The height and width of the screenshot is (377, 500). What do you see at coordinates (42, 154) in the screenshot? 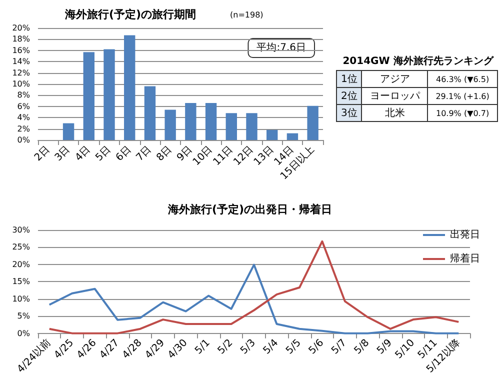
I see `x-tick-label: 2日` at bounding box center [42, 154].